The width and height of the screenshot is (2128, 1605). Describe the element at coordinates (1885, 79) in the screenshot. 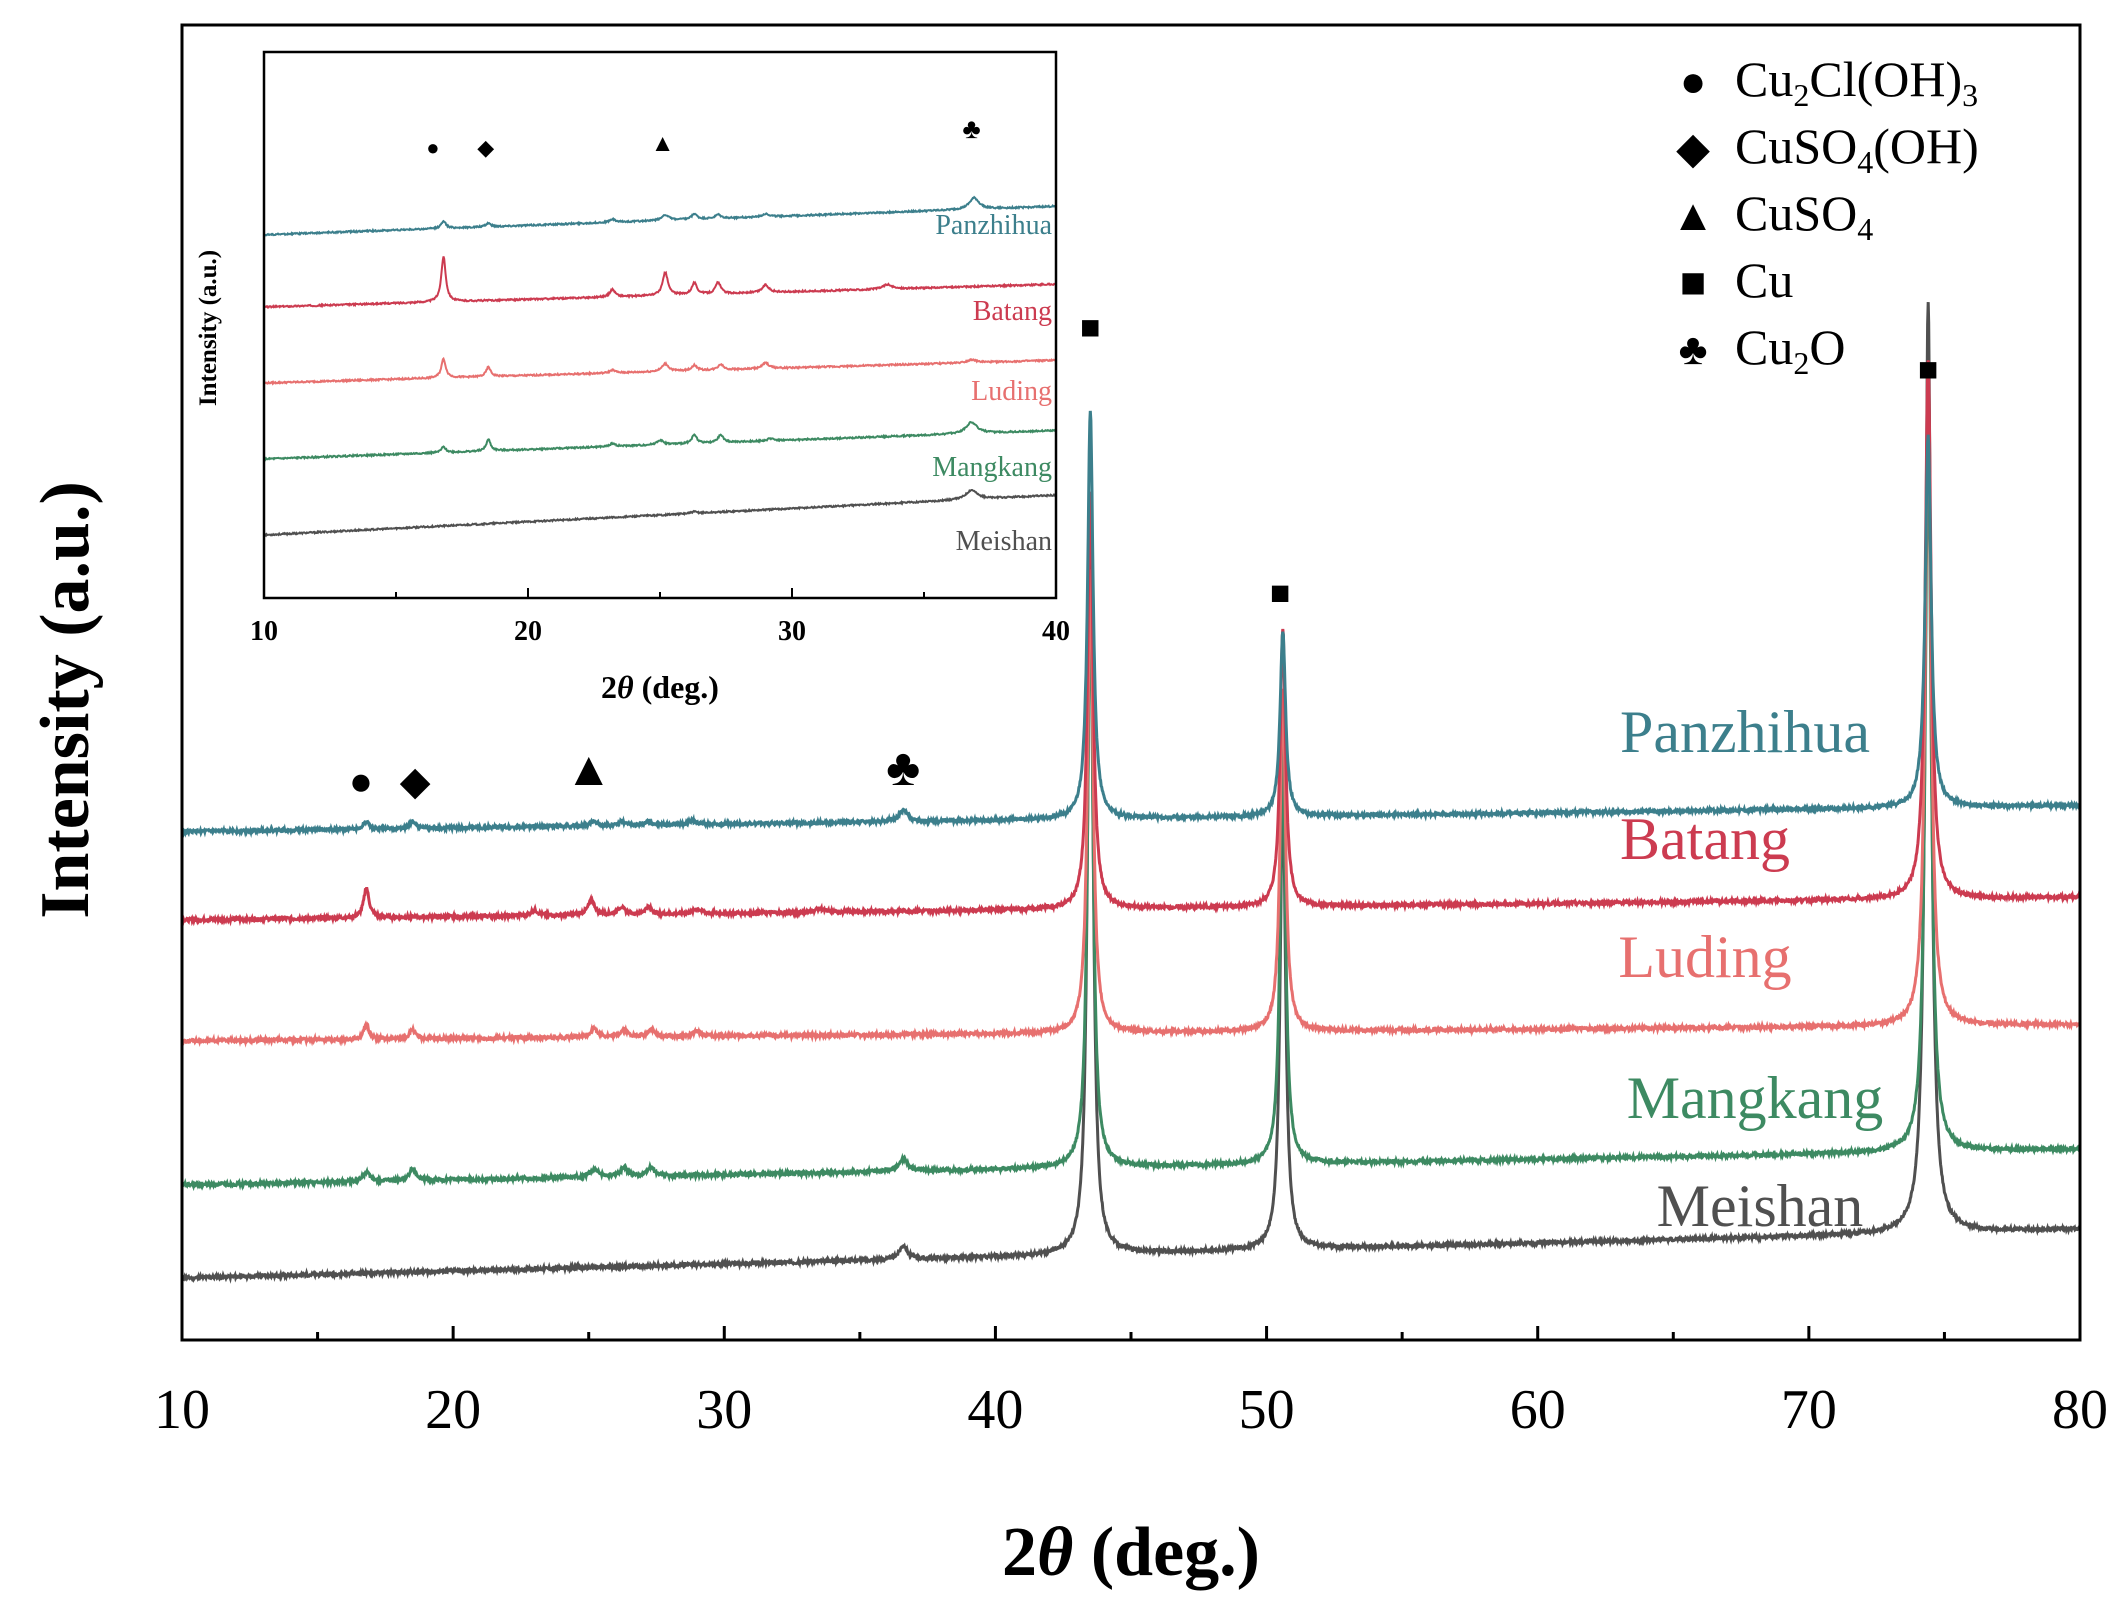

I see `legend-label-rest: Cl(OH)` at that location.